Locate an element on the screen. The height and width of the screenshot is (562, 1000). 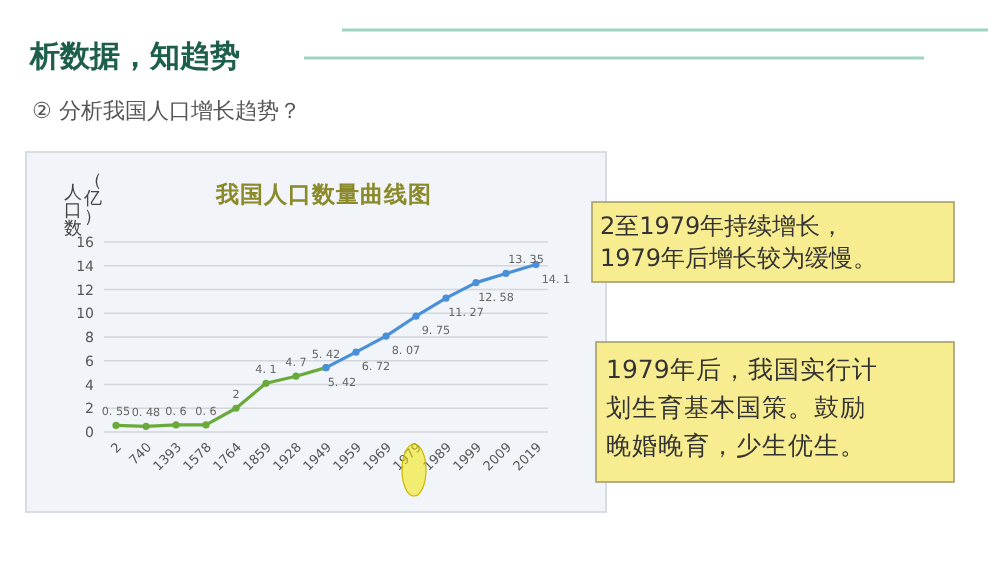
chart-title: 我国人口数量曲线图 is located at coordinates (323, 194).